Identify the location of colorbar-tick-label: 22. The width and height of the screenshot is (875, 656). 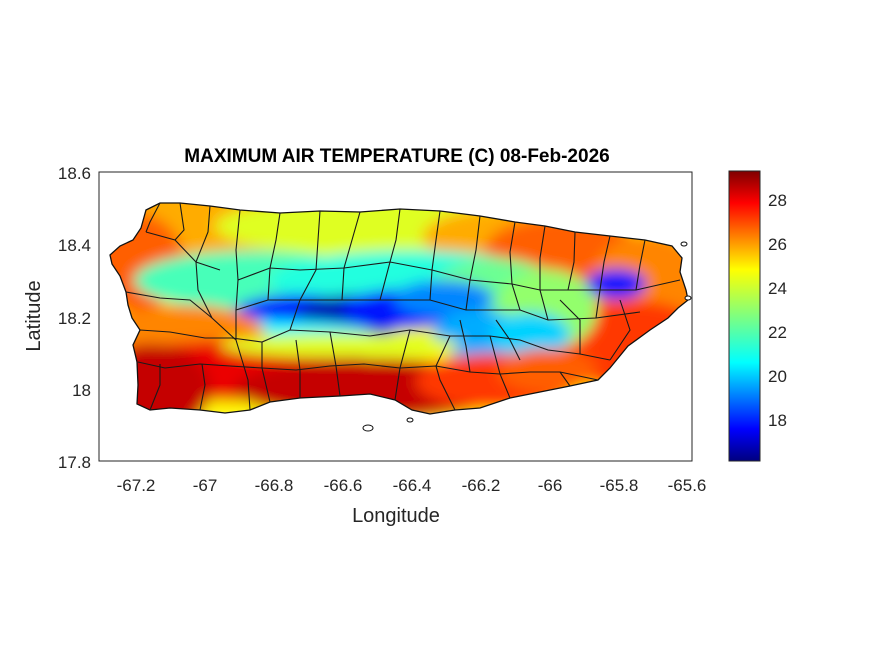
(777, 332).